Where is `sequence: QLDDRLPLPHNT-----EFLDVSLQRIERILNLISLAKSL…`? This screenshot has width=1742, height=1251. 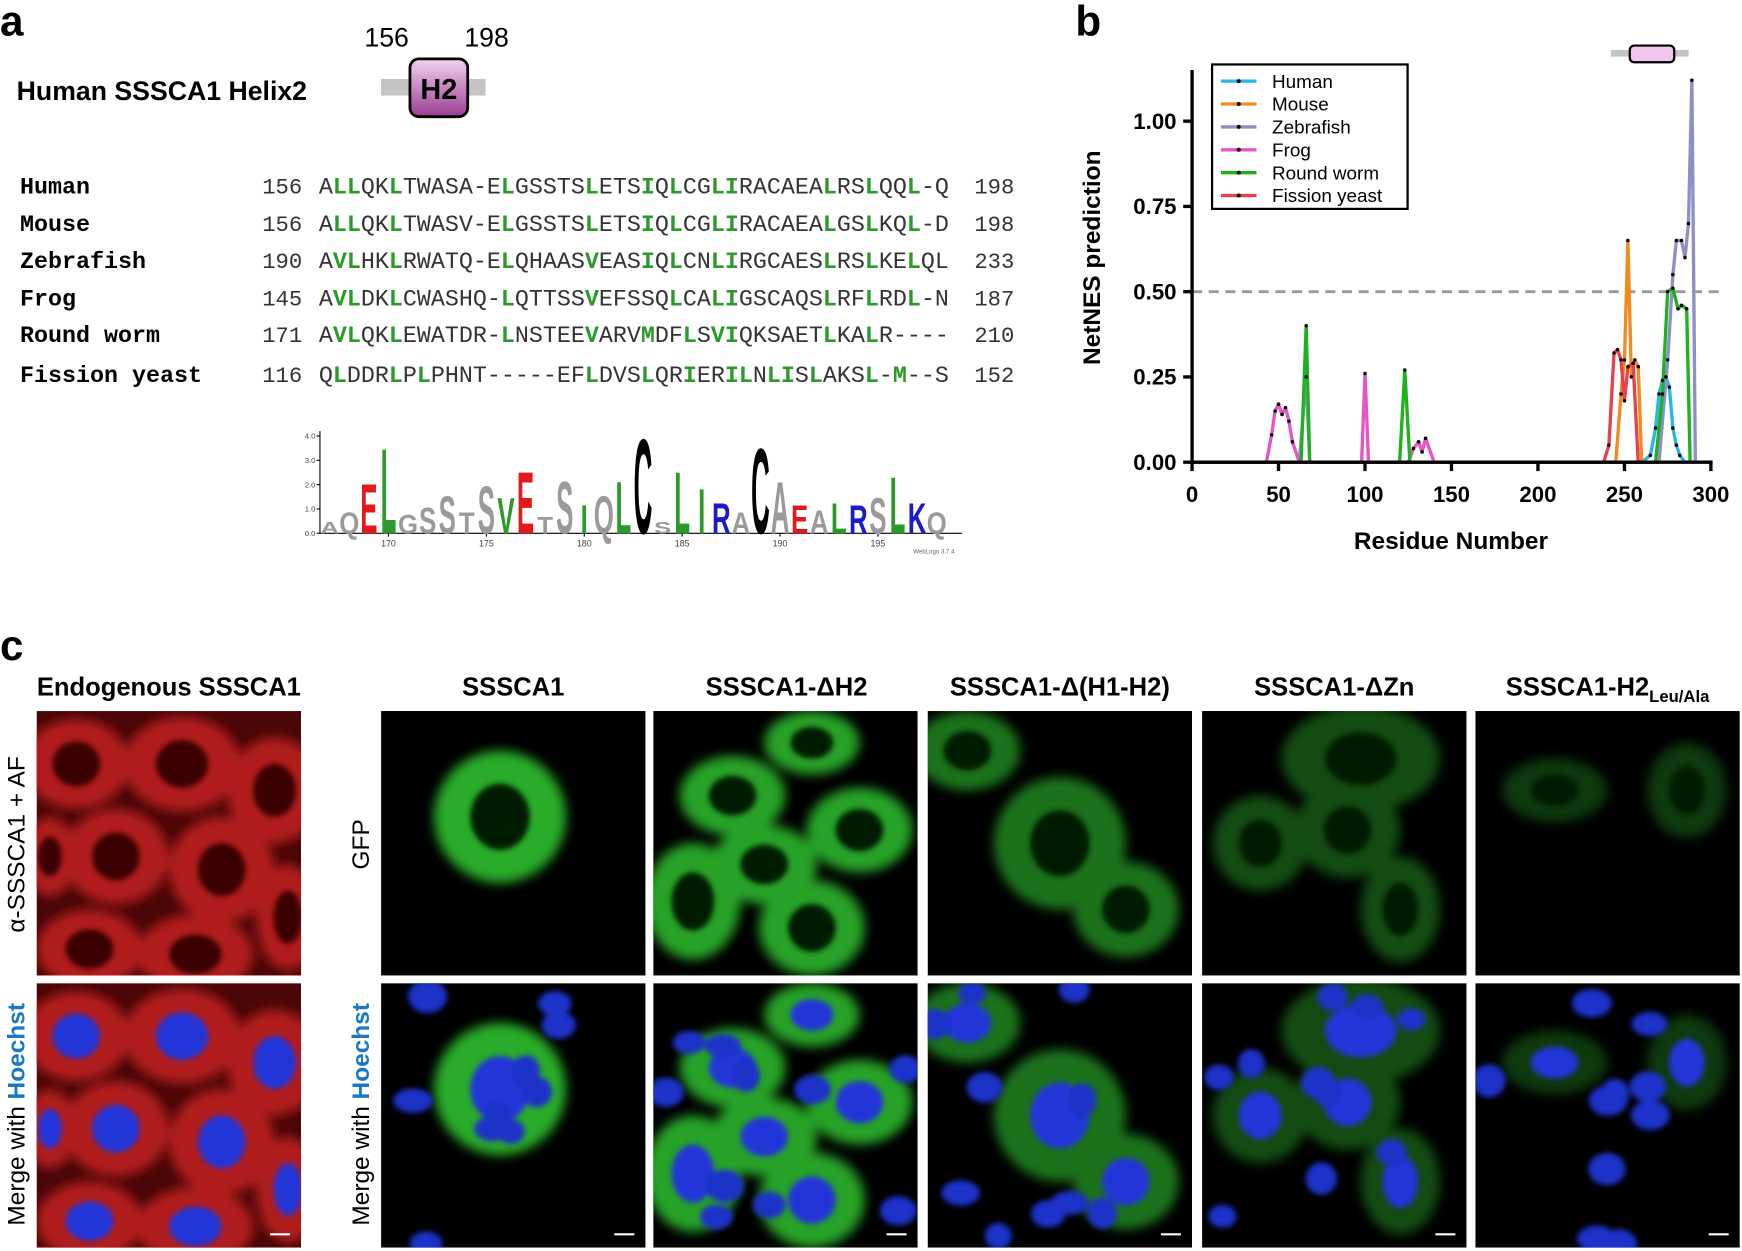
sequence: QLDDRLPLPHNT-----EFLDVSLQRIERILNLISLAKSL… is located at coordinates (634, 377).